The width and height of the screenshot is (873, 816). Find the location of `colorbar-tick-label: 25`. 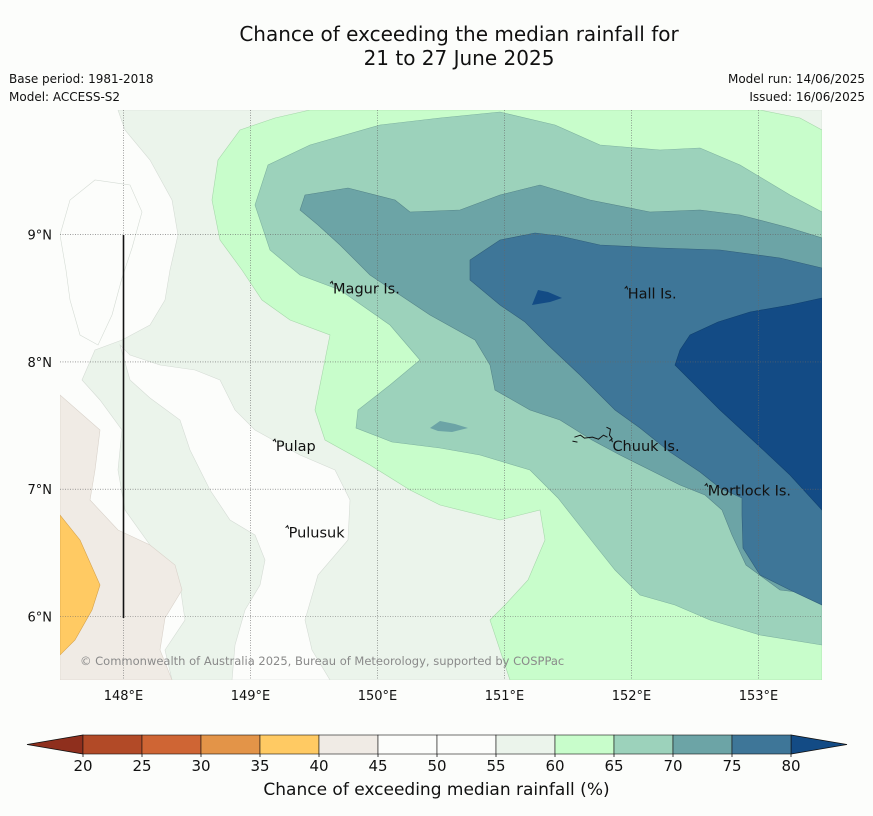

colorbar-tick-label: 25 is located at coordinates (141, 766).